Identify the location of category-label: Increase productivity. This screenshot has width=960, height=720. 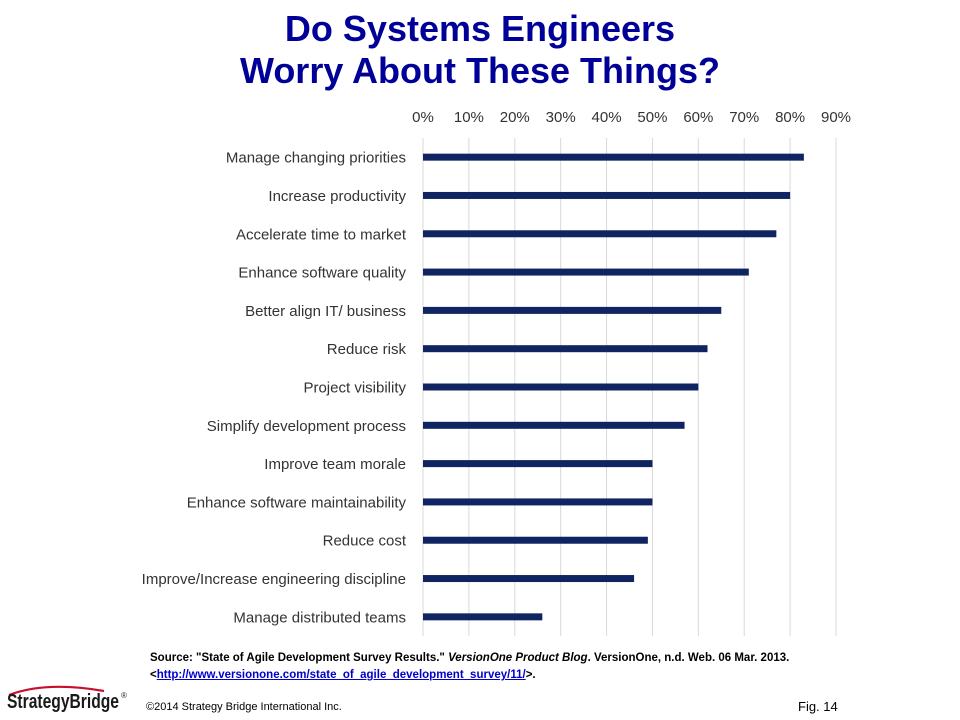
(337, 196).